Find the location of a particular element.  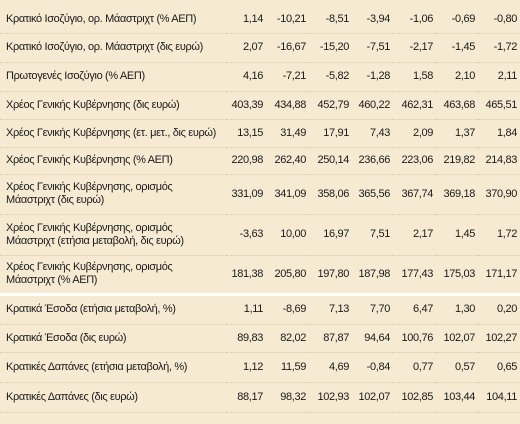

cell-value: 89,83 is located at coordinates (246, 338).